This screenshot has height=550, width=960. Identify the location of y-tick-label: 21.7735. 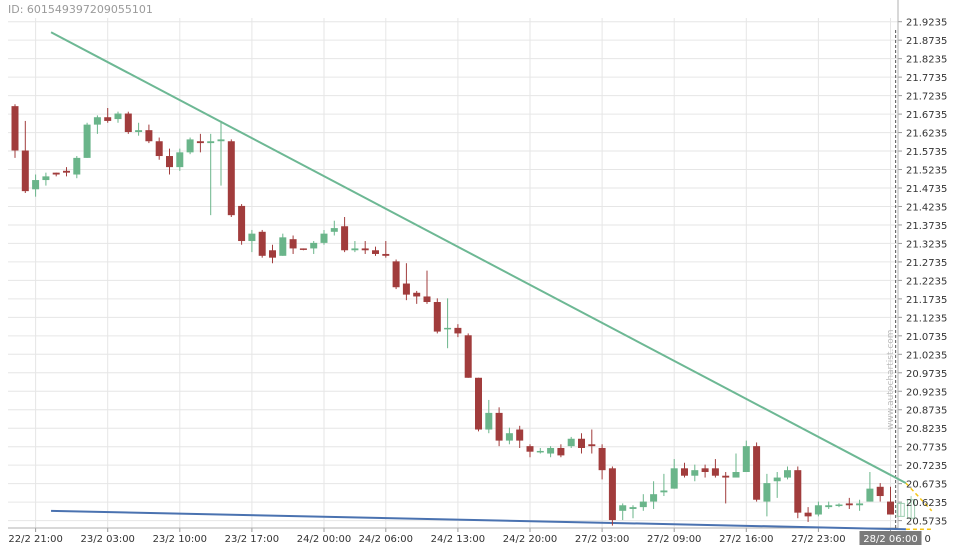
(926, 78).